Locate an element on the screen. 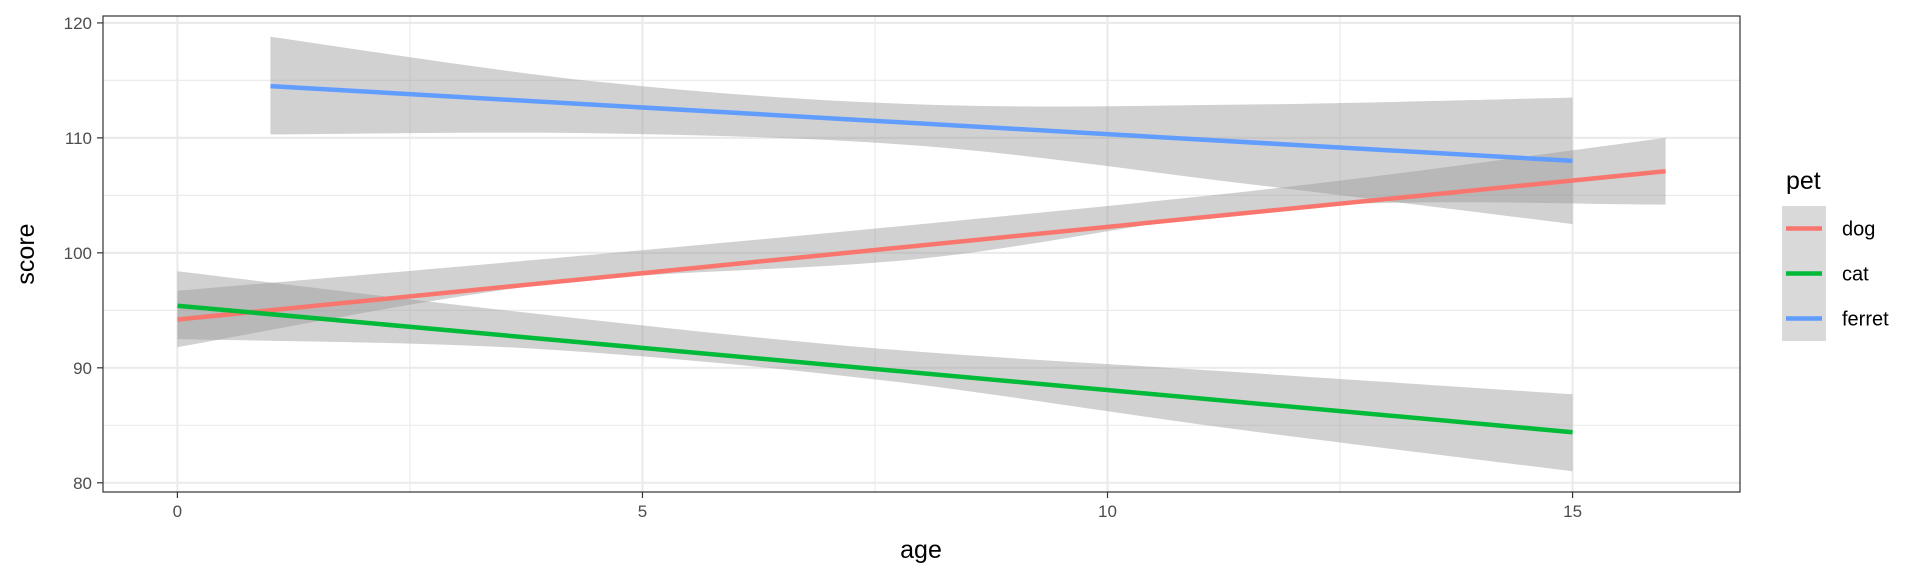  y-tick-label: 80 is located at coordinates (82, 483).